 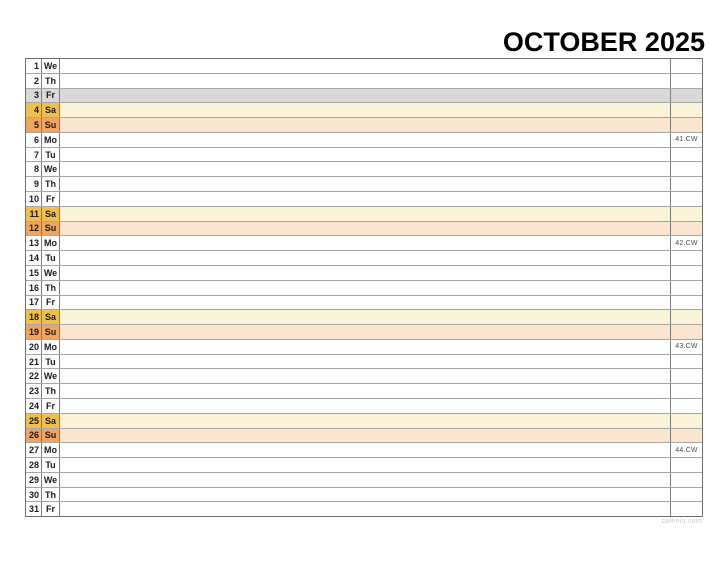 I want to click on calendar-day-row: 22 We, so click(x=364, y=377).